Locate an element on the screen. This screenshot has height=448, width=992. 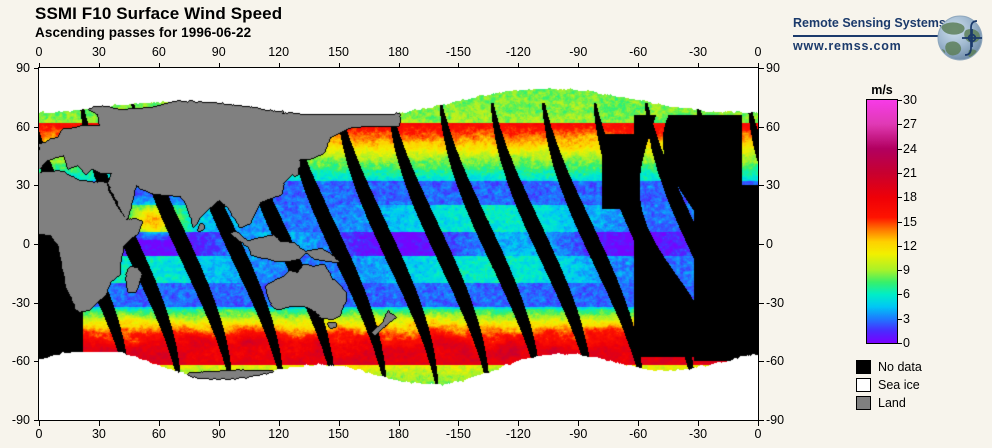
y-tick-label-left: 60 is located at coordinates (23, 126).